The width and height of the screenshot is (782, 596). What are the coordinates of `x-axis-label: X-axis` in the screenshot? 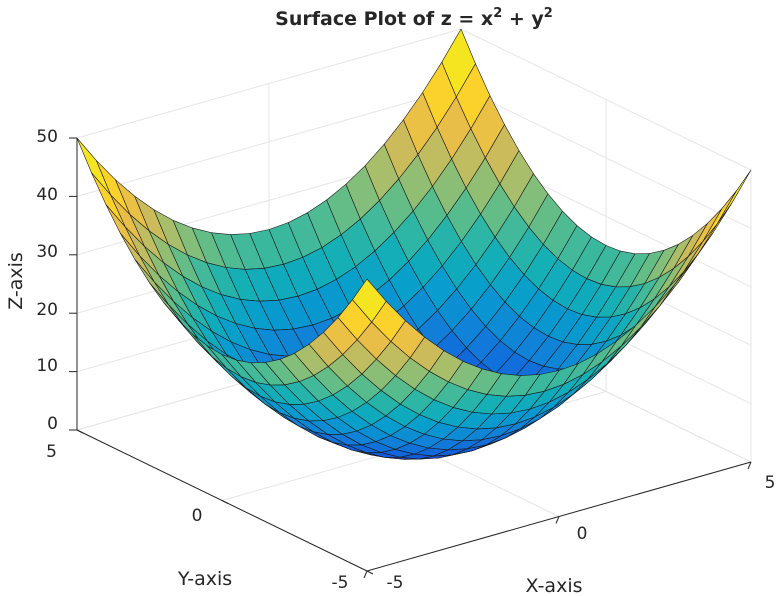 It's located at (554, 585).